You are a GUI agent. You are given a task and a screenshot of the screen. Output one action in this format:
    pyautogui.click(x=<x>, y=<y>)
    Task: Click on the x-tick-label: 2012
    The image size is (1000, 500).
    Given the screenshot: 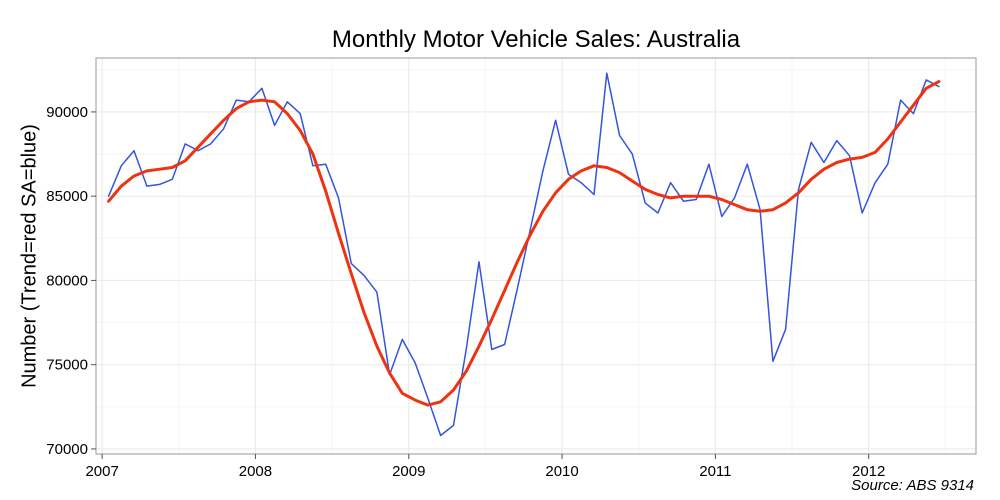 What is the action you would take?
    pyautogui.click(x=868, y=471)
    